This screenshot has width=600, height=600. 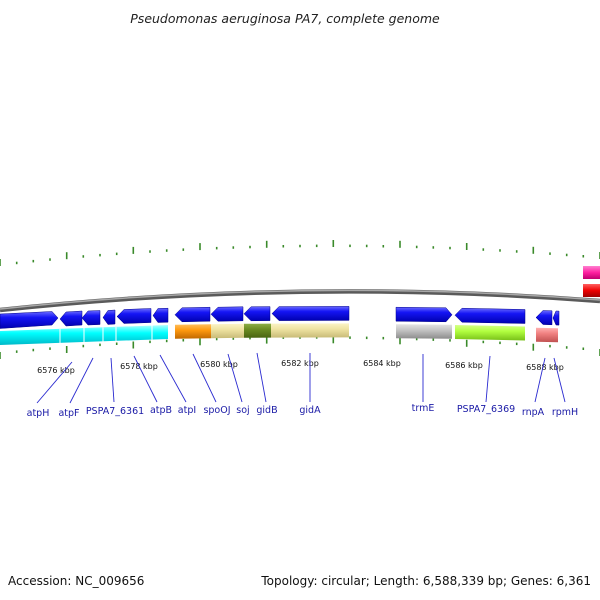 What do you see at coordinates (310, 410) in the screenshot?
I see `gene-label-gidA: gidA` at bounding box center [310, 410].